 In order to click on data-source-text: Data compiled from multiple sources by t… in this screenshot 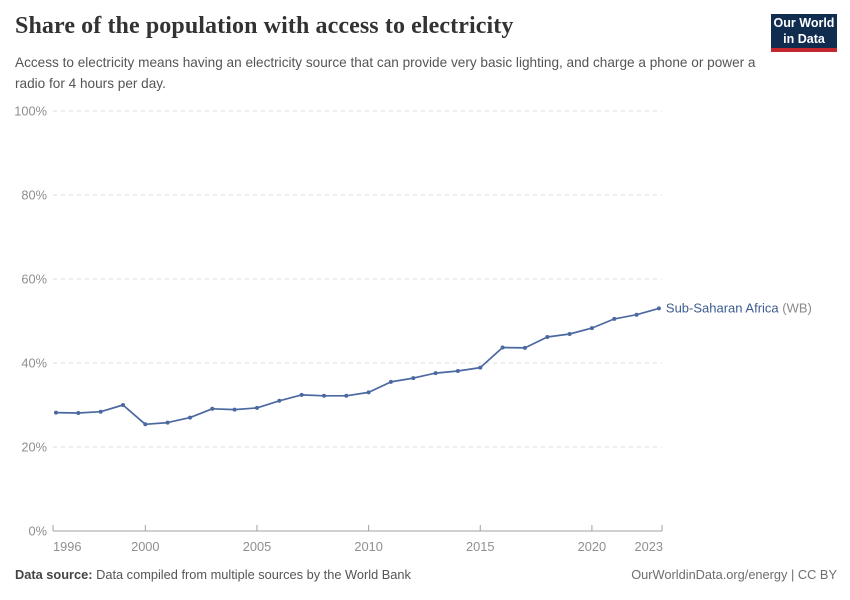, I will do `click(251, 574)`.